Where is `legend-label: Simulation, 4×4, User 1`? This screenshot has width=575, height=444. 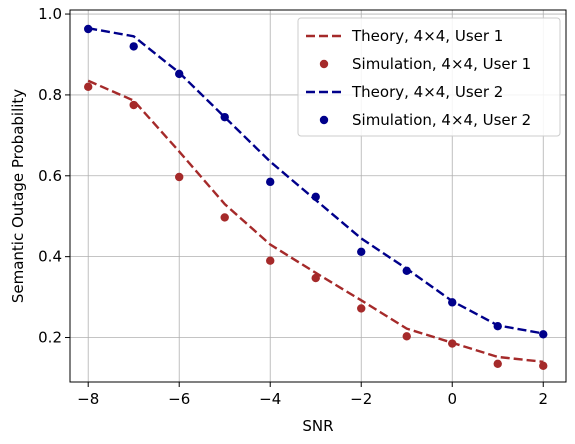
legend-label: Simulation, 4×4, User 1 is located at coordinates (441, 64).